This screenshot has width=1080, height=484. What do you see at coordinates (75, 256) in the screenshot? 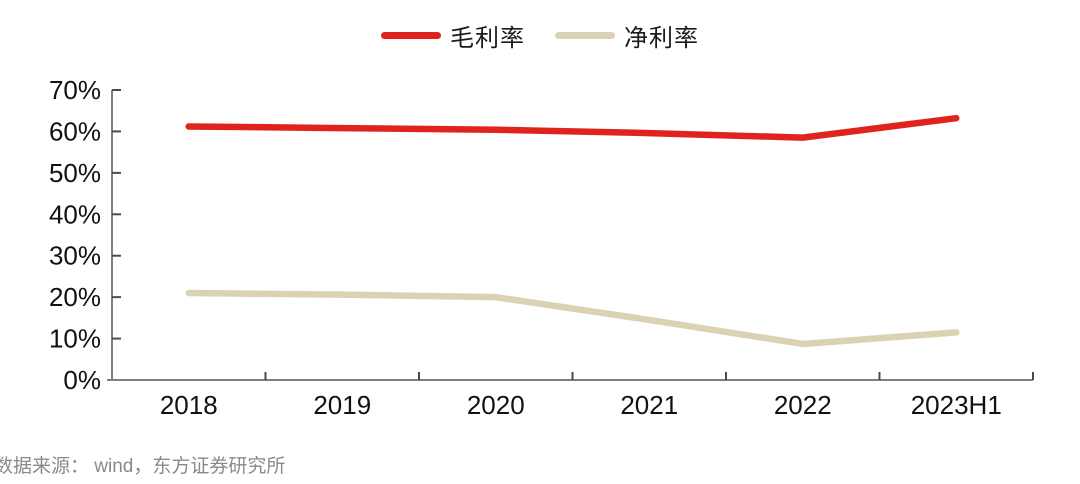
I see `y-tick-label: 30%` at bounding box center [75, 256].